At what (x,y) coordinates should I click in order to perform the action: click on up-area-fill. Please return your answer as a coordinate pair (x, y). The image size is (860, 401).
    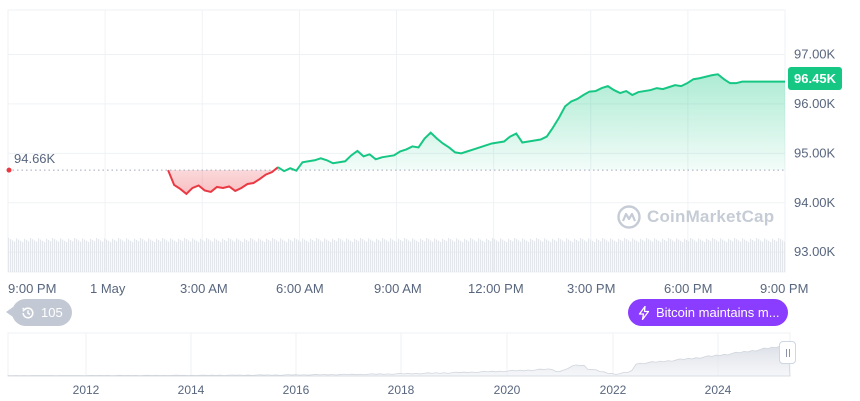
    Looking at the image, I should click on (531, 123).